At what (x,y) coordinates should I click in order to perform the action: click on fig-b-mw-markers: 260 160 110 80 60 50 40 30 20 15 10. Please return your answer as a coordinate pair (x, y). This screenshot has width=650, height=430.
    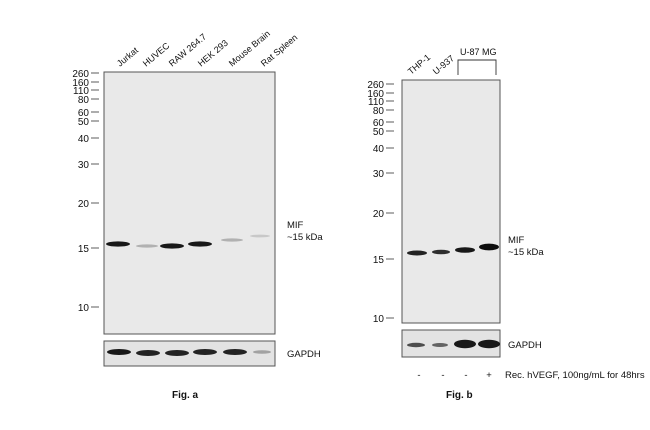
    Looking at the image, I should click on (375, 202).